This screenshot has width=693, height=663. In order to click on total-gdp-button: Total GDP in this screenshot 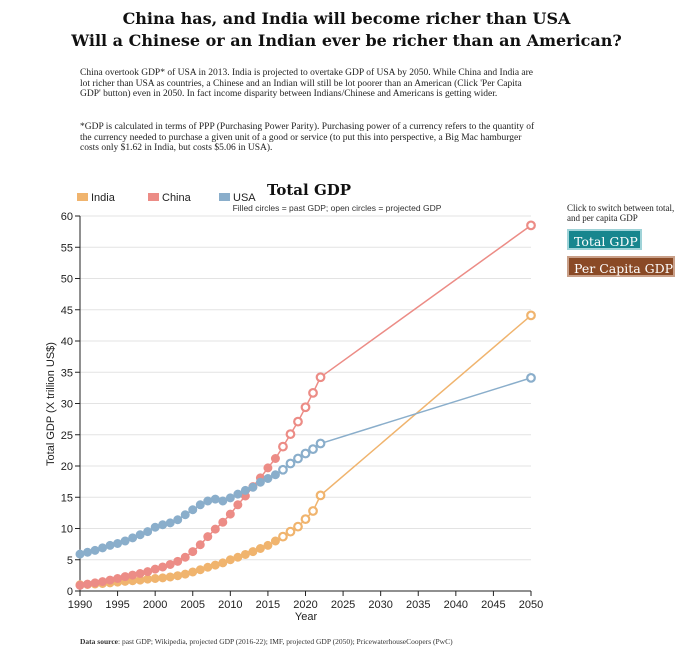, I will do `click(604, 239)`.